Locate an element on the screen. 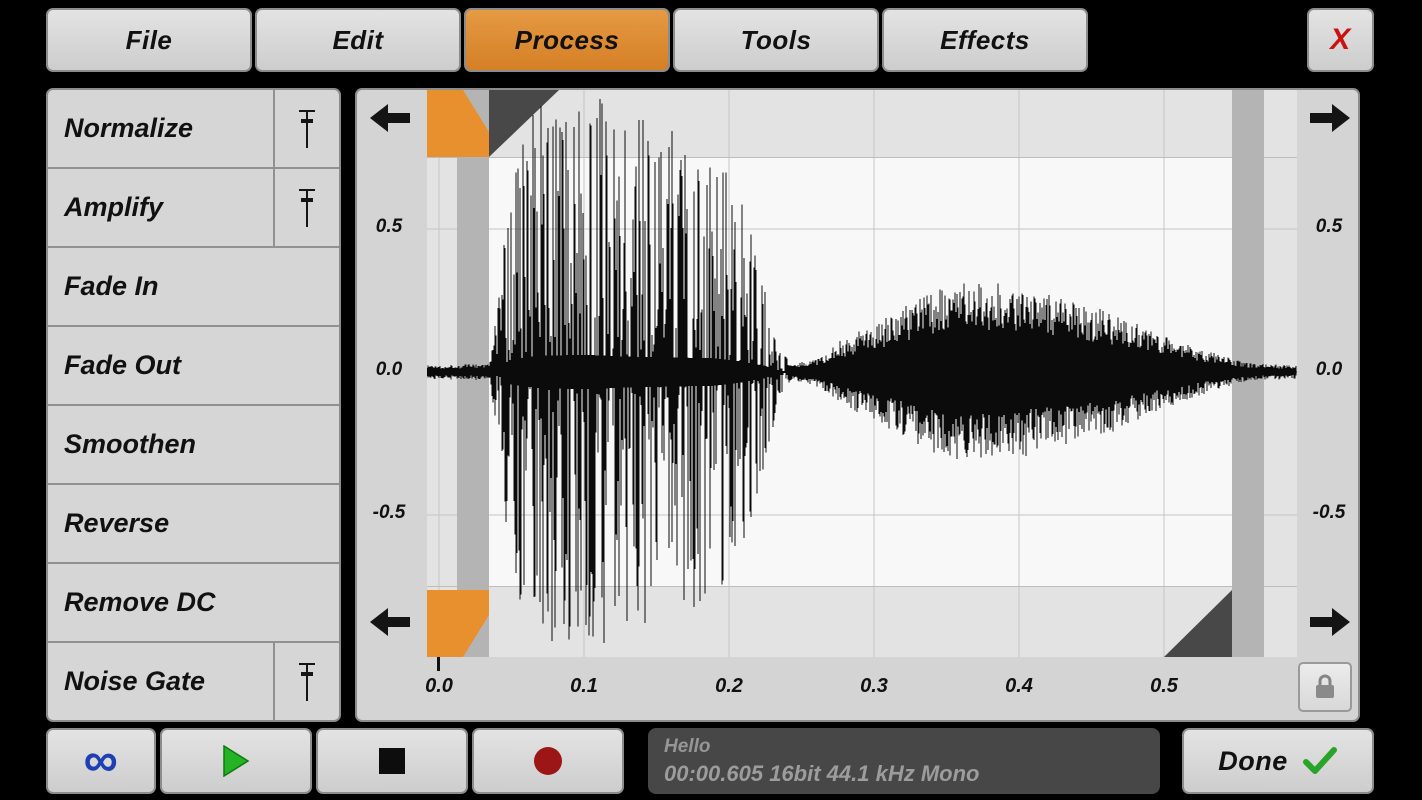 This screenshot has width=1422, height=800. record-button is located at coordinates (548, 761).